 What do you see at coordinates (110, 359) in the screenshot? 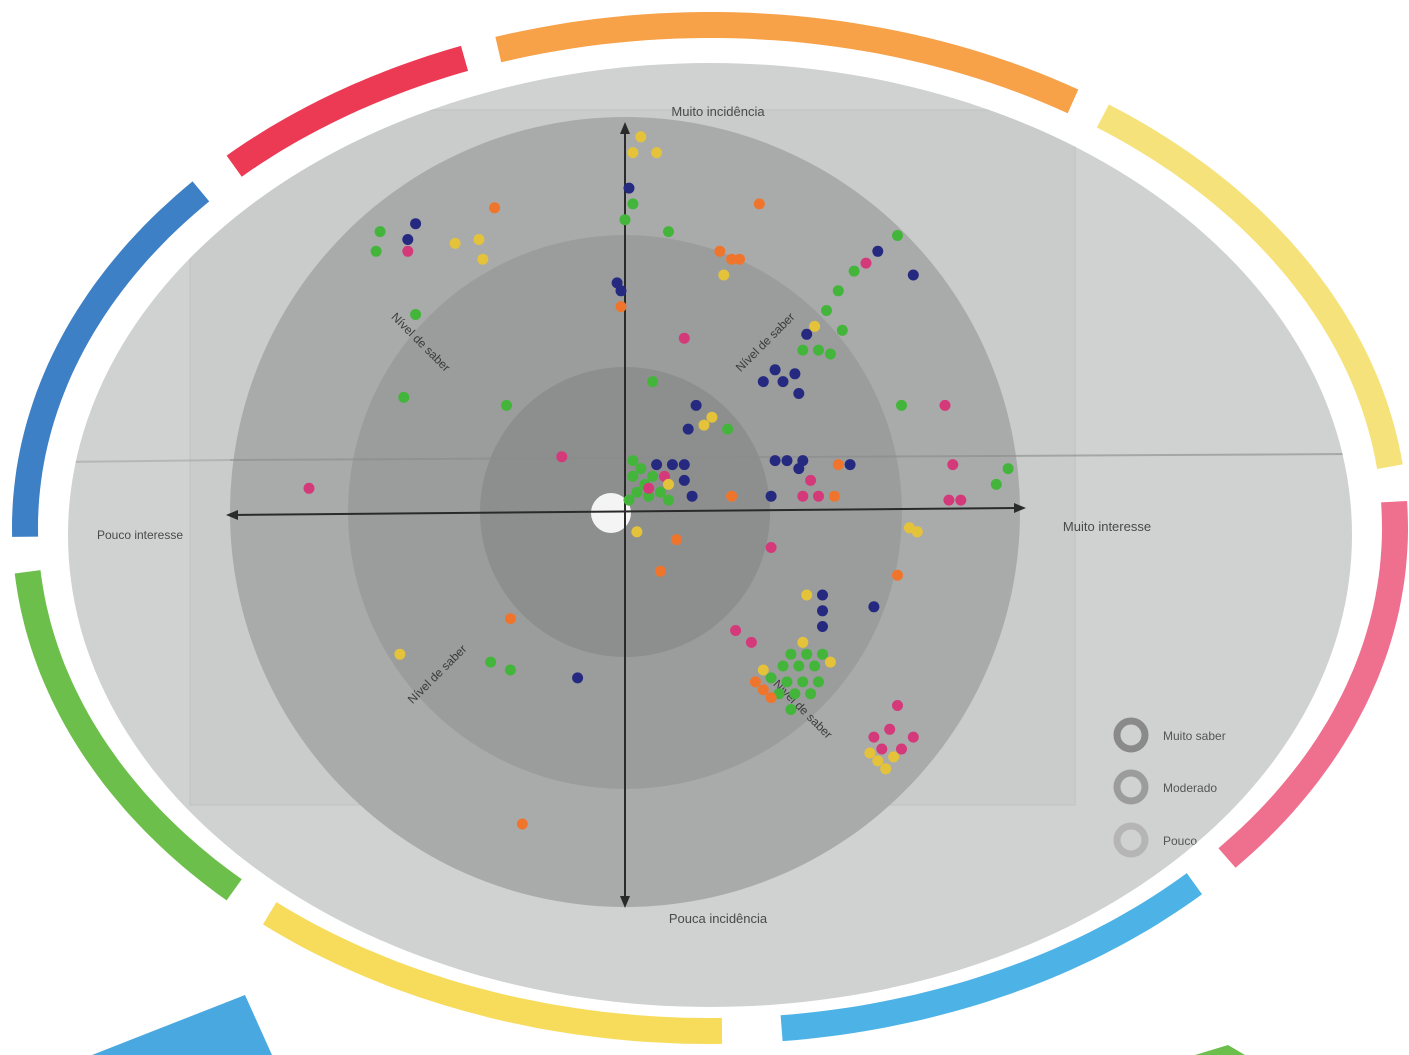
I see `frame-segment-blue` at bounding box center [110, 359].